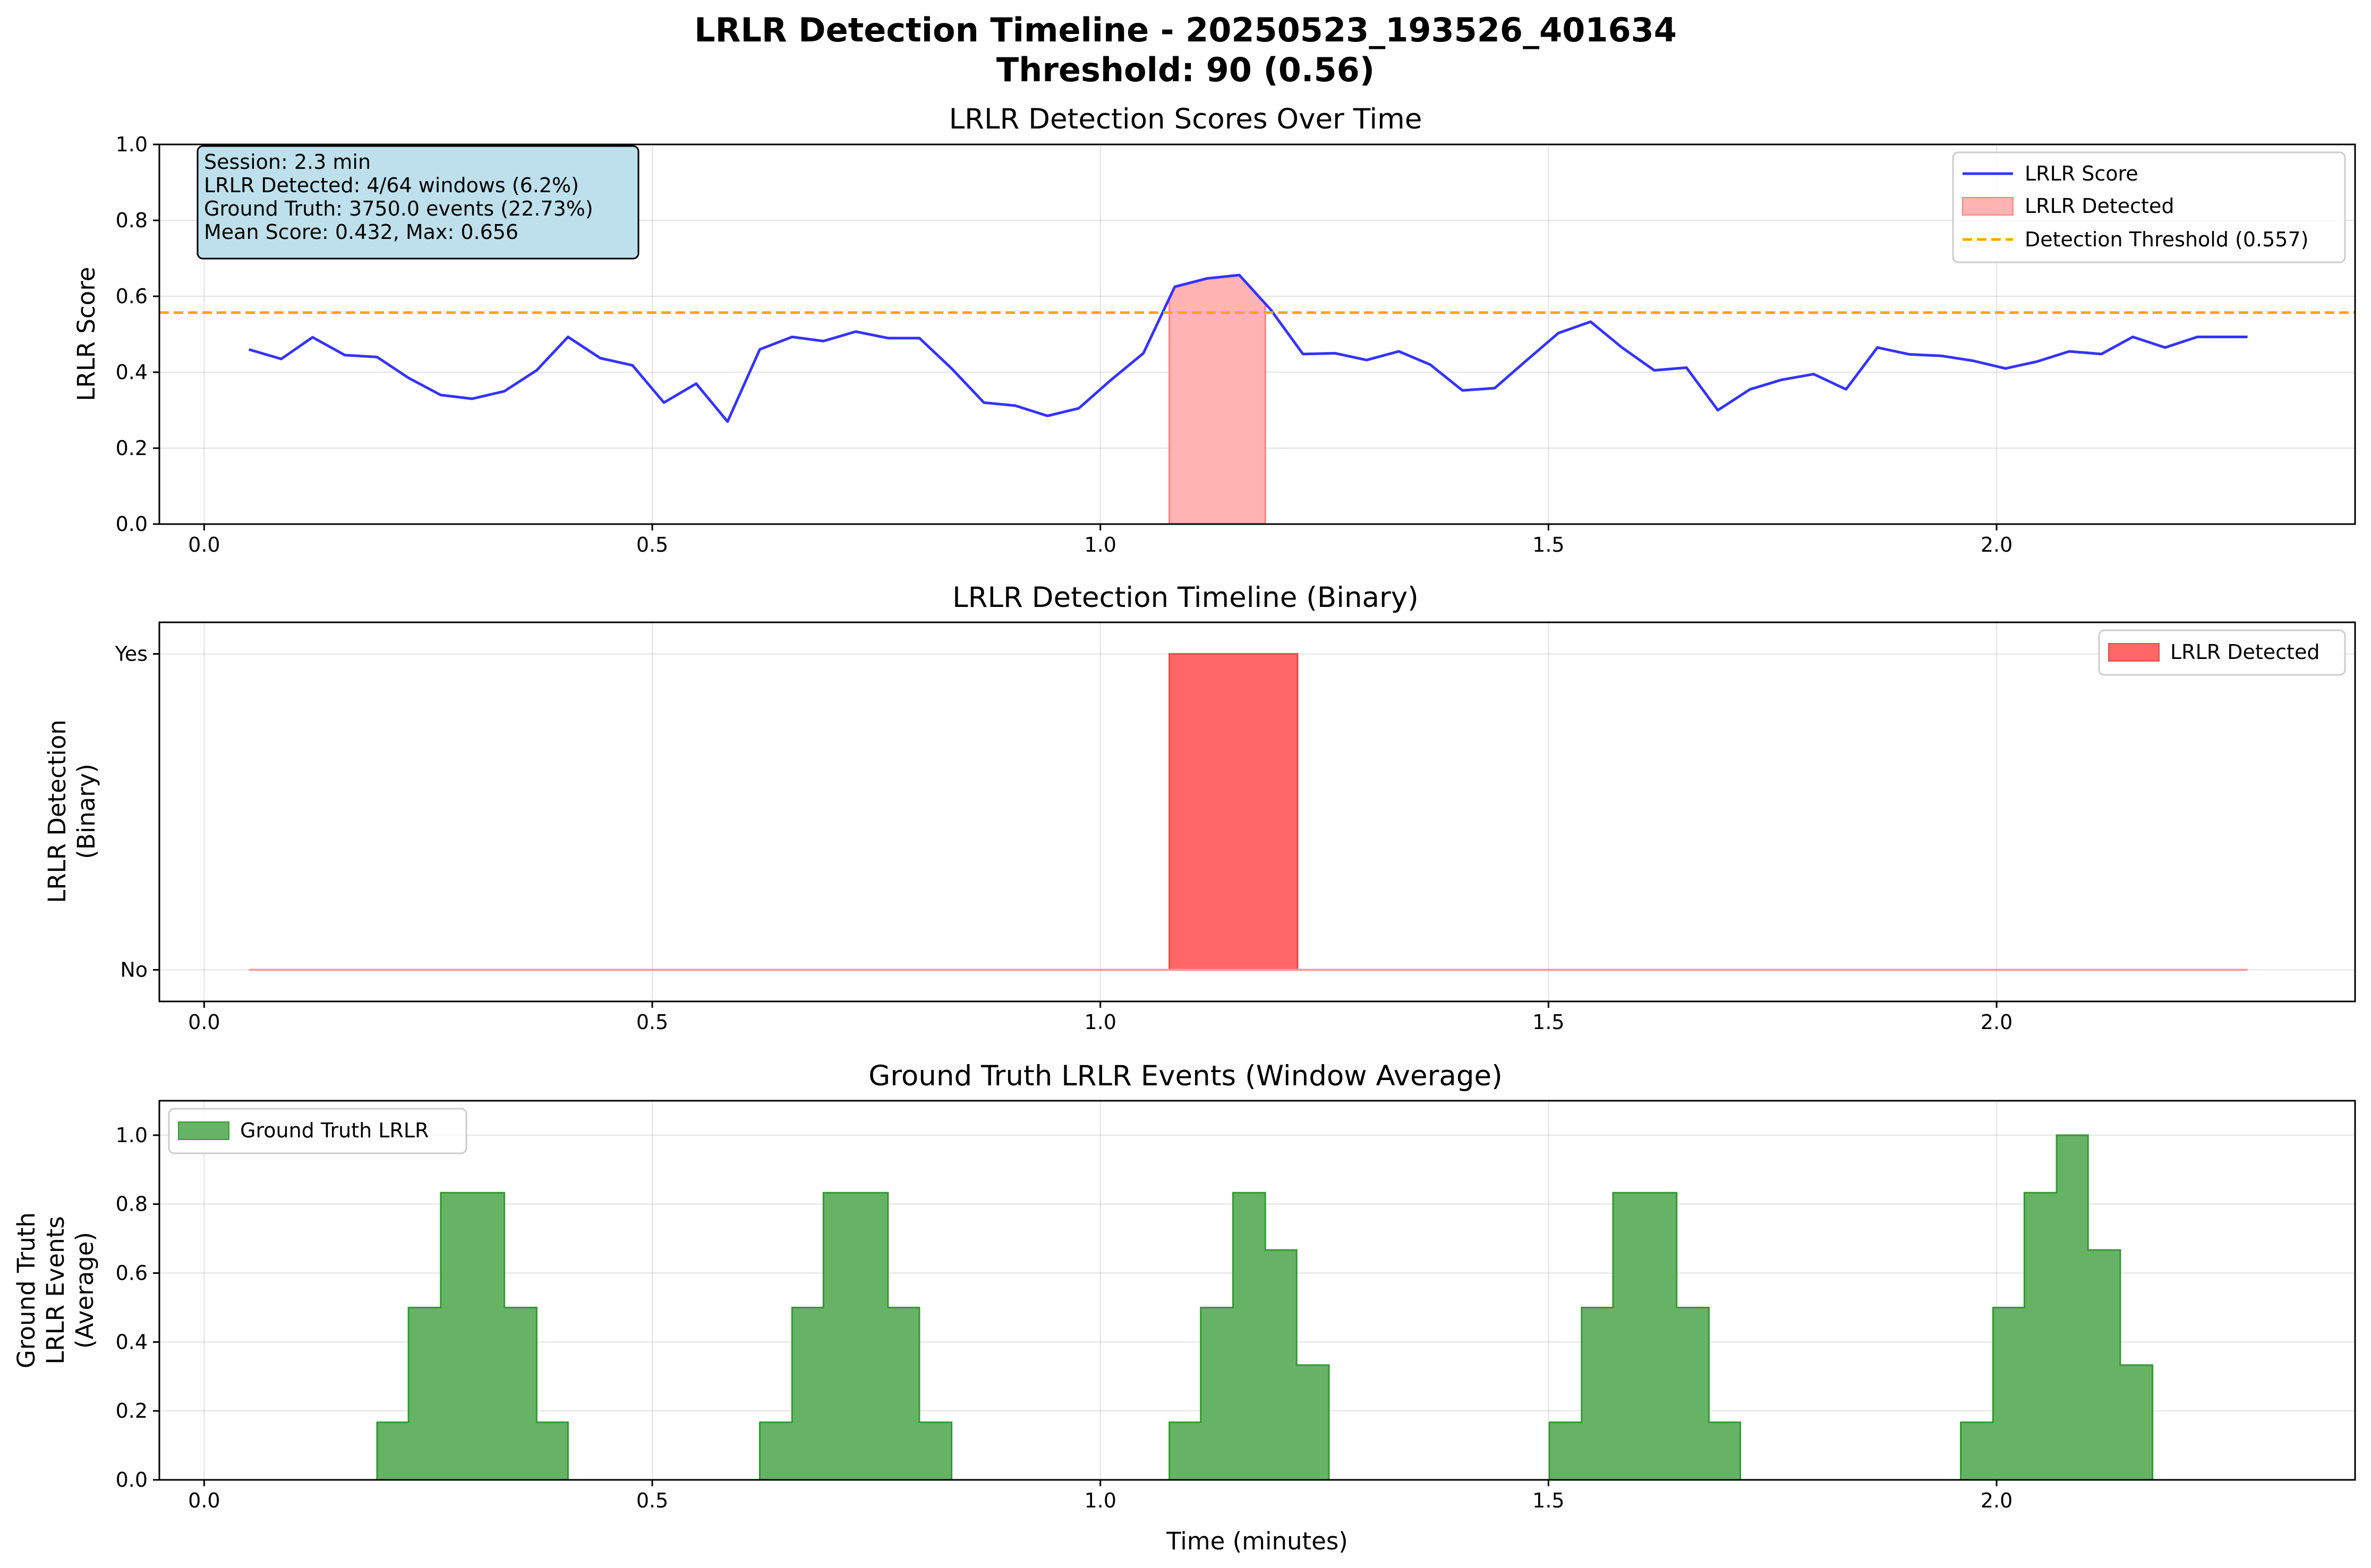 The height and width of the screenshot is (1568, 2371). Describe the element at coordinates (203, 1130) in the screenshot. I see `legend-ground-truth-swatch` at that location.